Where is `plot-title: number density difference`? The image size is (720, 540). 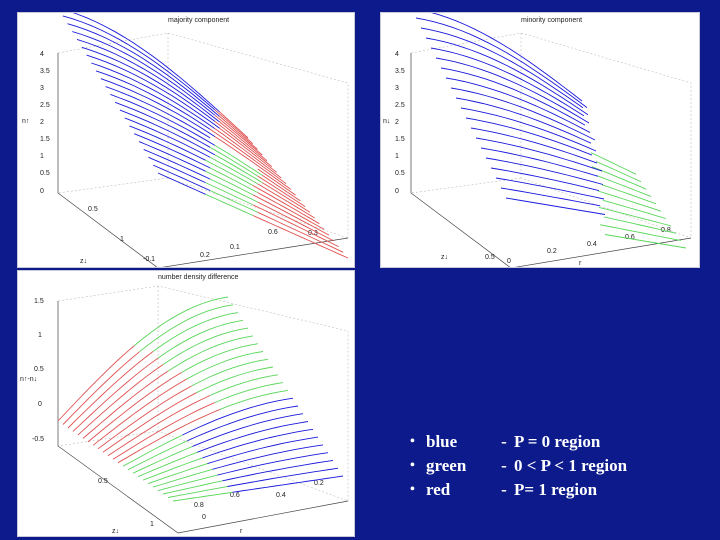
plot-title: number density difference is located at coordinates (198, 277).